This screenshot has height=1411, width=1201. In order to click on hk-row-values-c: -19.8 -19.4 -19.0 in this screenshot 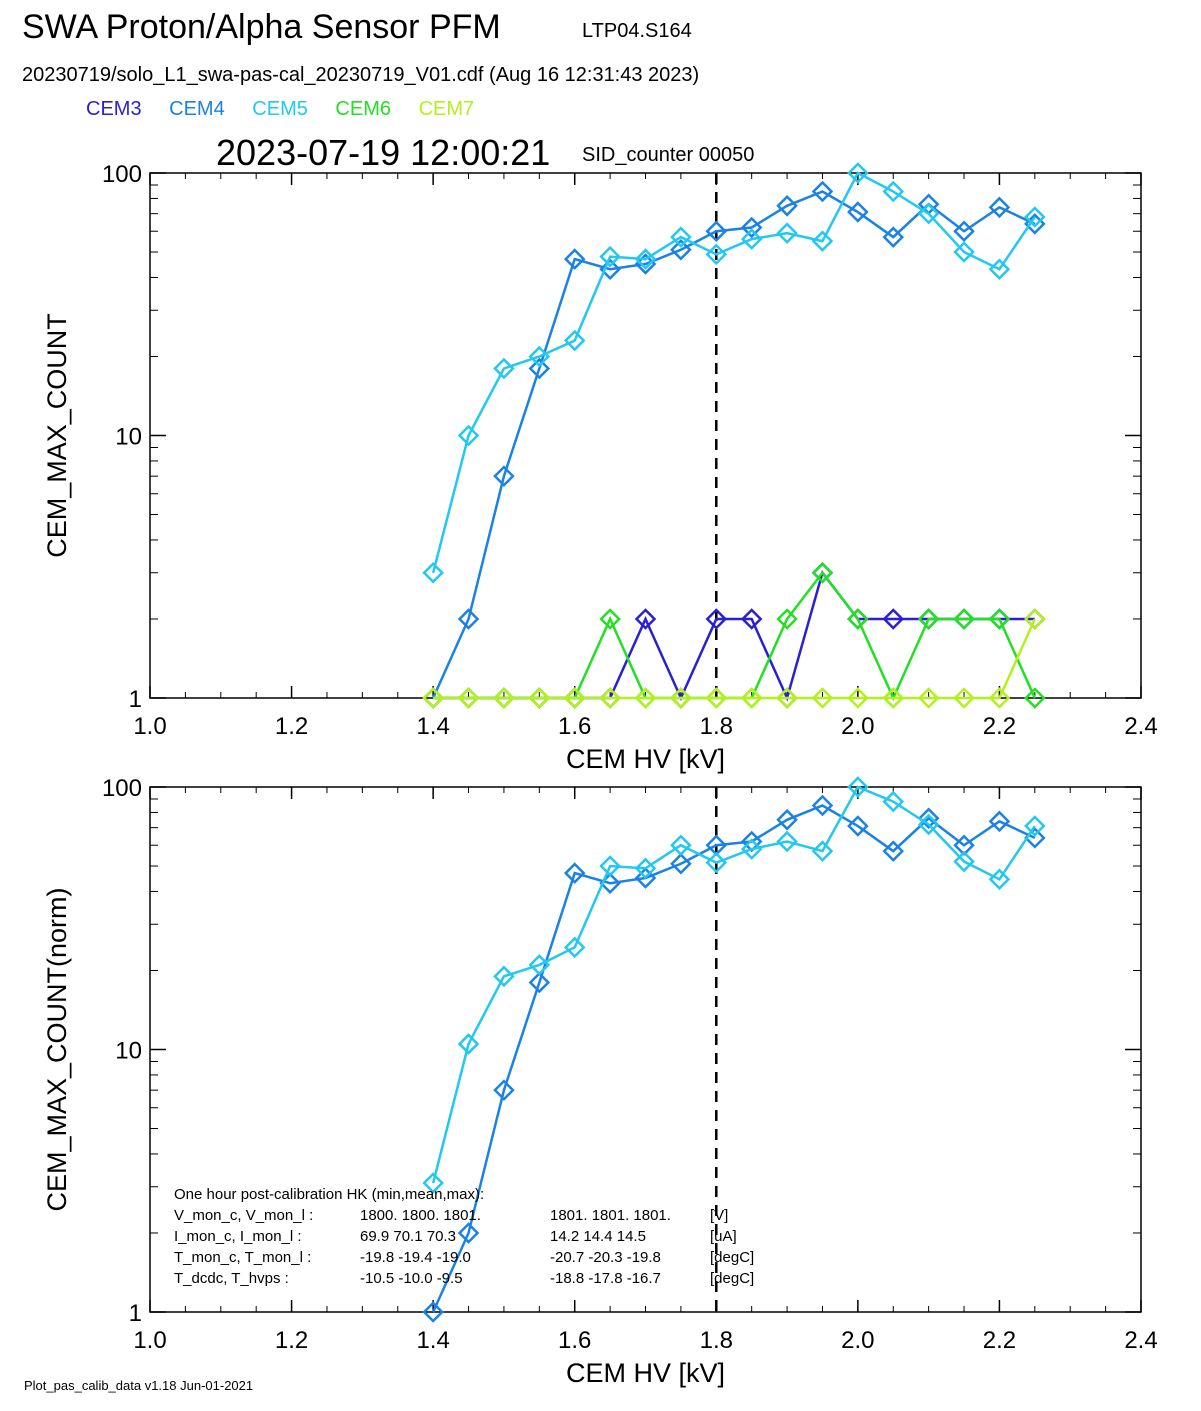, I will do `click(415, 1257)`.